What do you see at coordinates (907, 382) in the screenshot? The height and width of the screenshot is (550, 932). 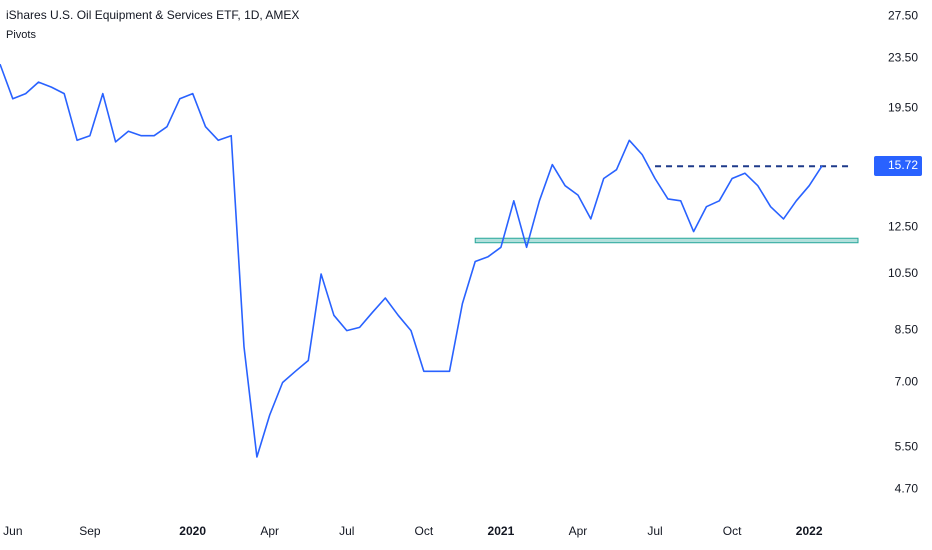 I see `y-tick-label: 7.00` at bounding box center [907, 382].